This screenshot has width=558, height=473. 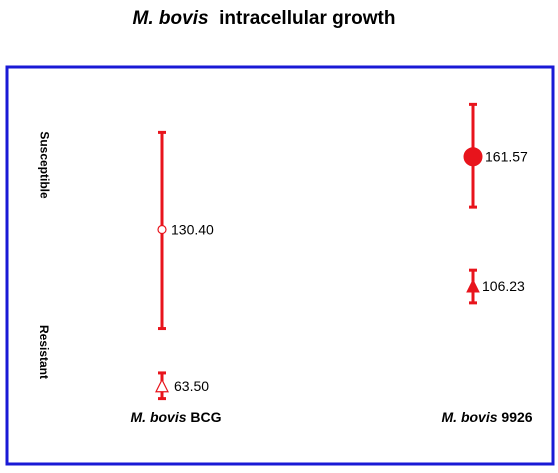 I want to click on chart-title-rest: intracellular growth, so click(x=307, y=18).